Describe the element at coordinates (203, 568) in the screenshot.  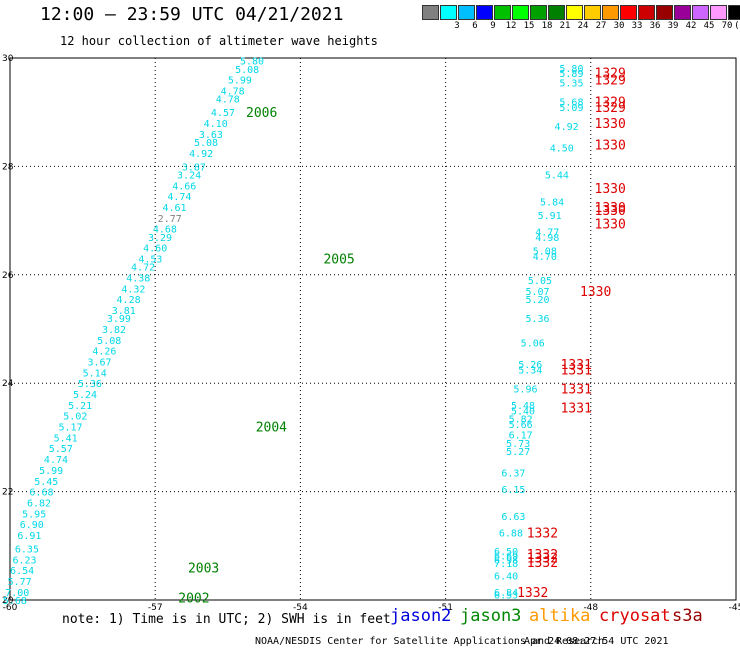
I see `track-label: 2003` at that location.